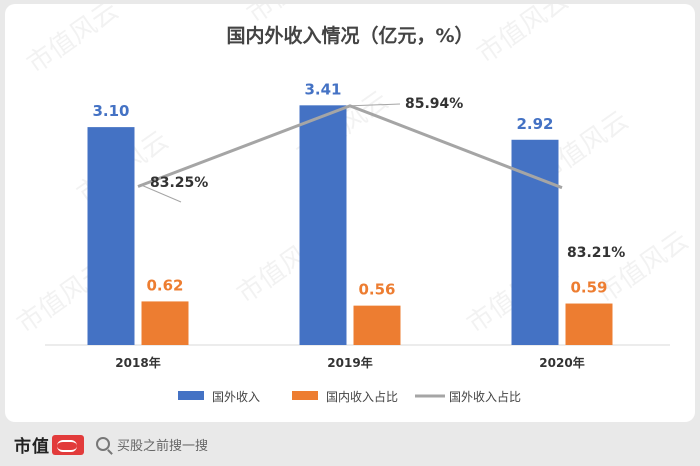  I want to click on bar-label-1-2: 0.59, so click(588, 288).